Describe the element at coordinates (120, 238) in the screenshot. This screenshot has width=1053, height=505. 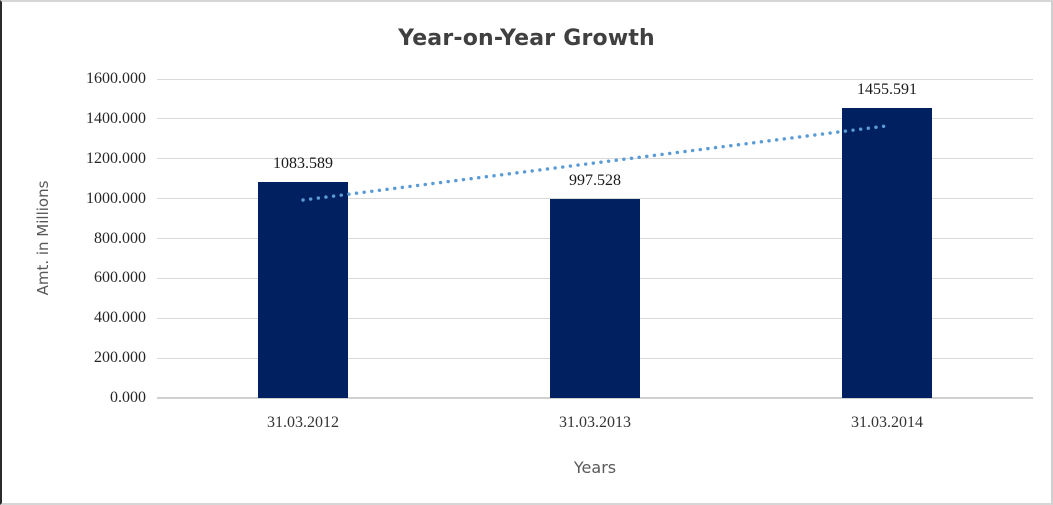
I see `y-tick-label: 800.000` at that location.